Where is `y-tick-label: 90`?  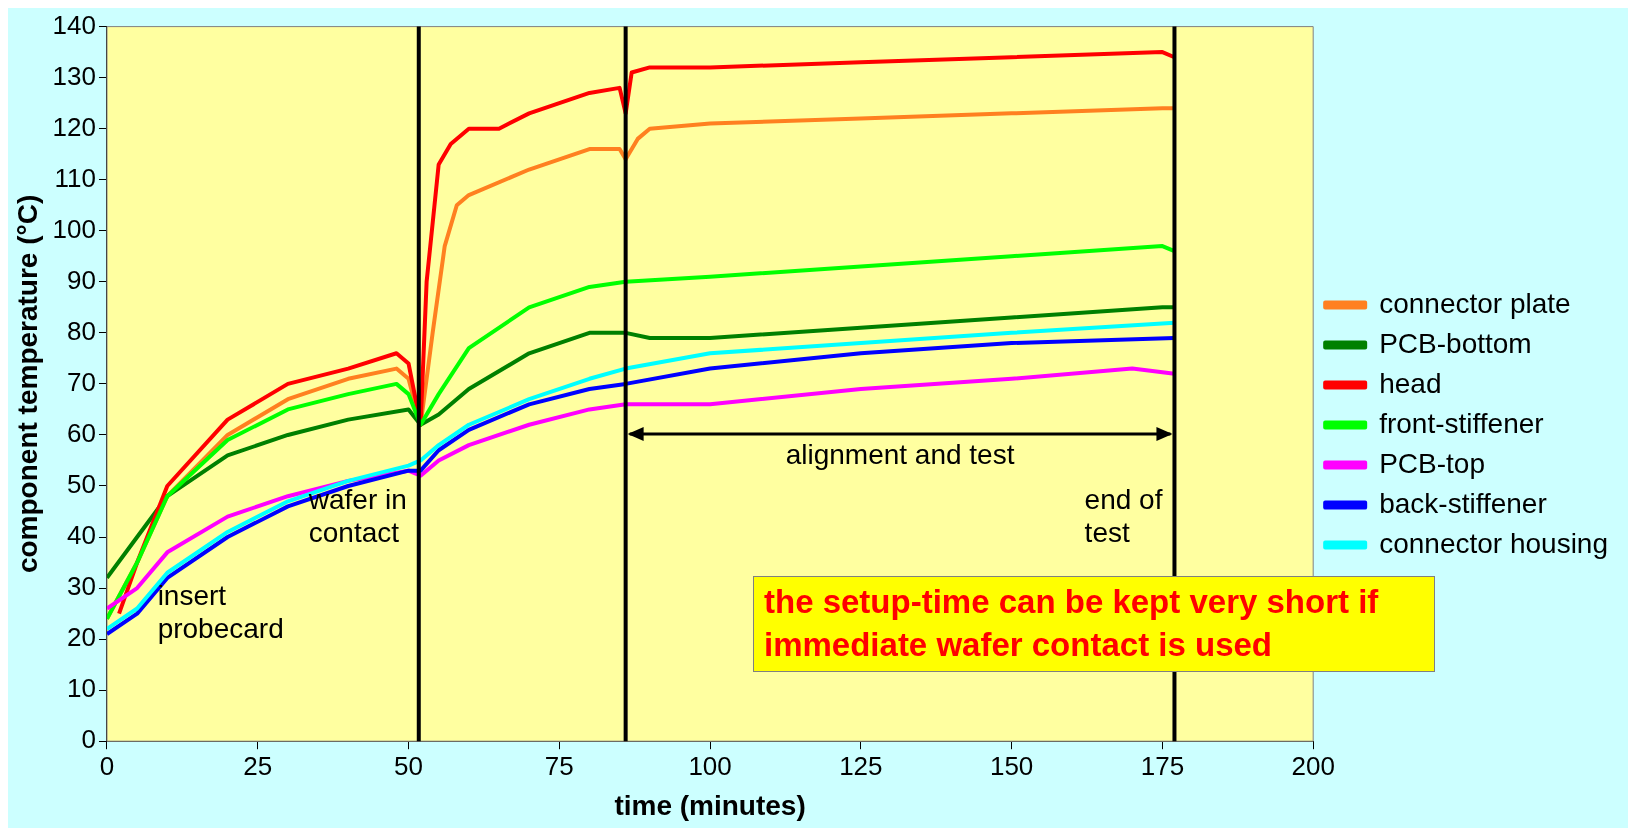
y-tick-label: 90 is located at coordinates (81, 279).